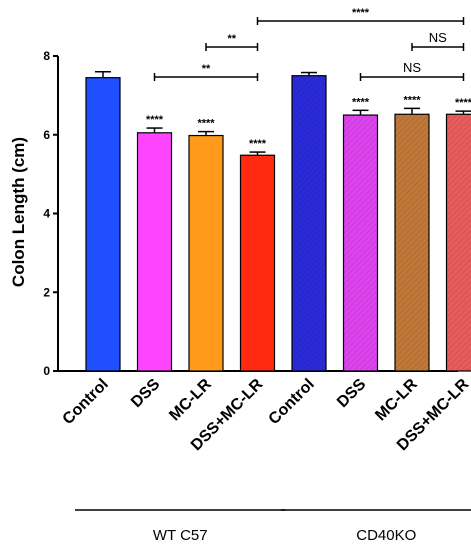 This screenshot has width=471, height=550. What do you see at coordinates (46, 371) in the screenshot?
I see `y-tick-label: 0` at bounding box center [46, 371].